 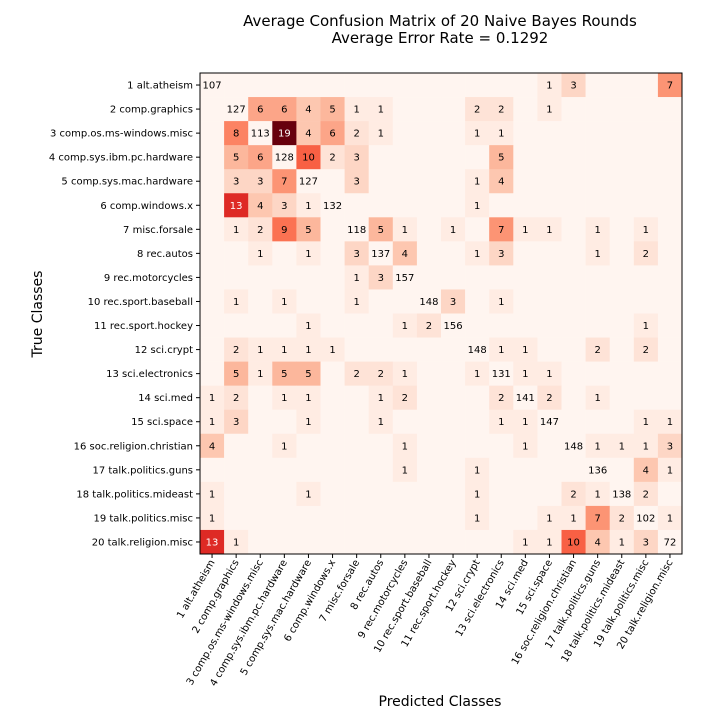 What do you see at coordinates (212, 86) in the screenshot?
I see `heatmap-cell-label: 107` at bounding box center [212, 86].